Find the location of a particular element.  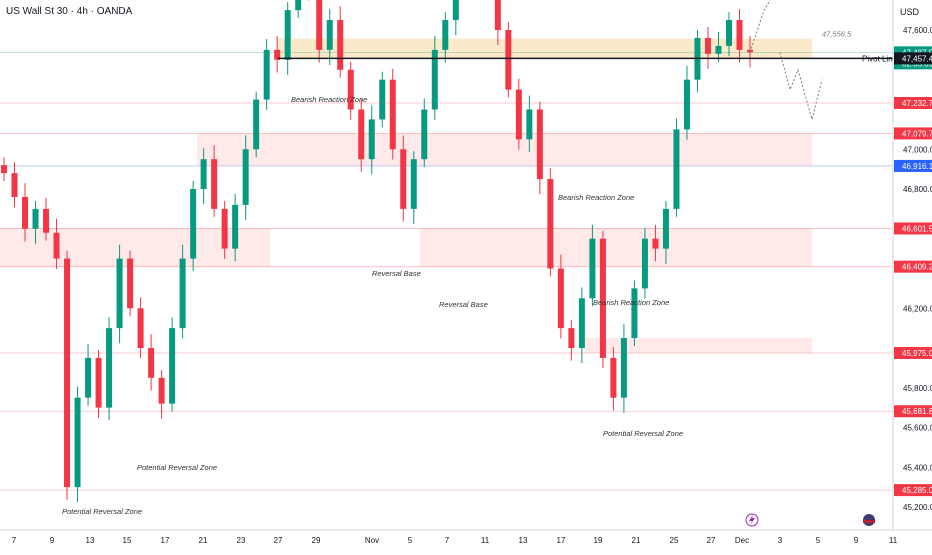

y-tick-label: 47,000.0 is located at coordinates (917, 149).